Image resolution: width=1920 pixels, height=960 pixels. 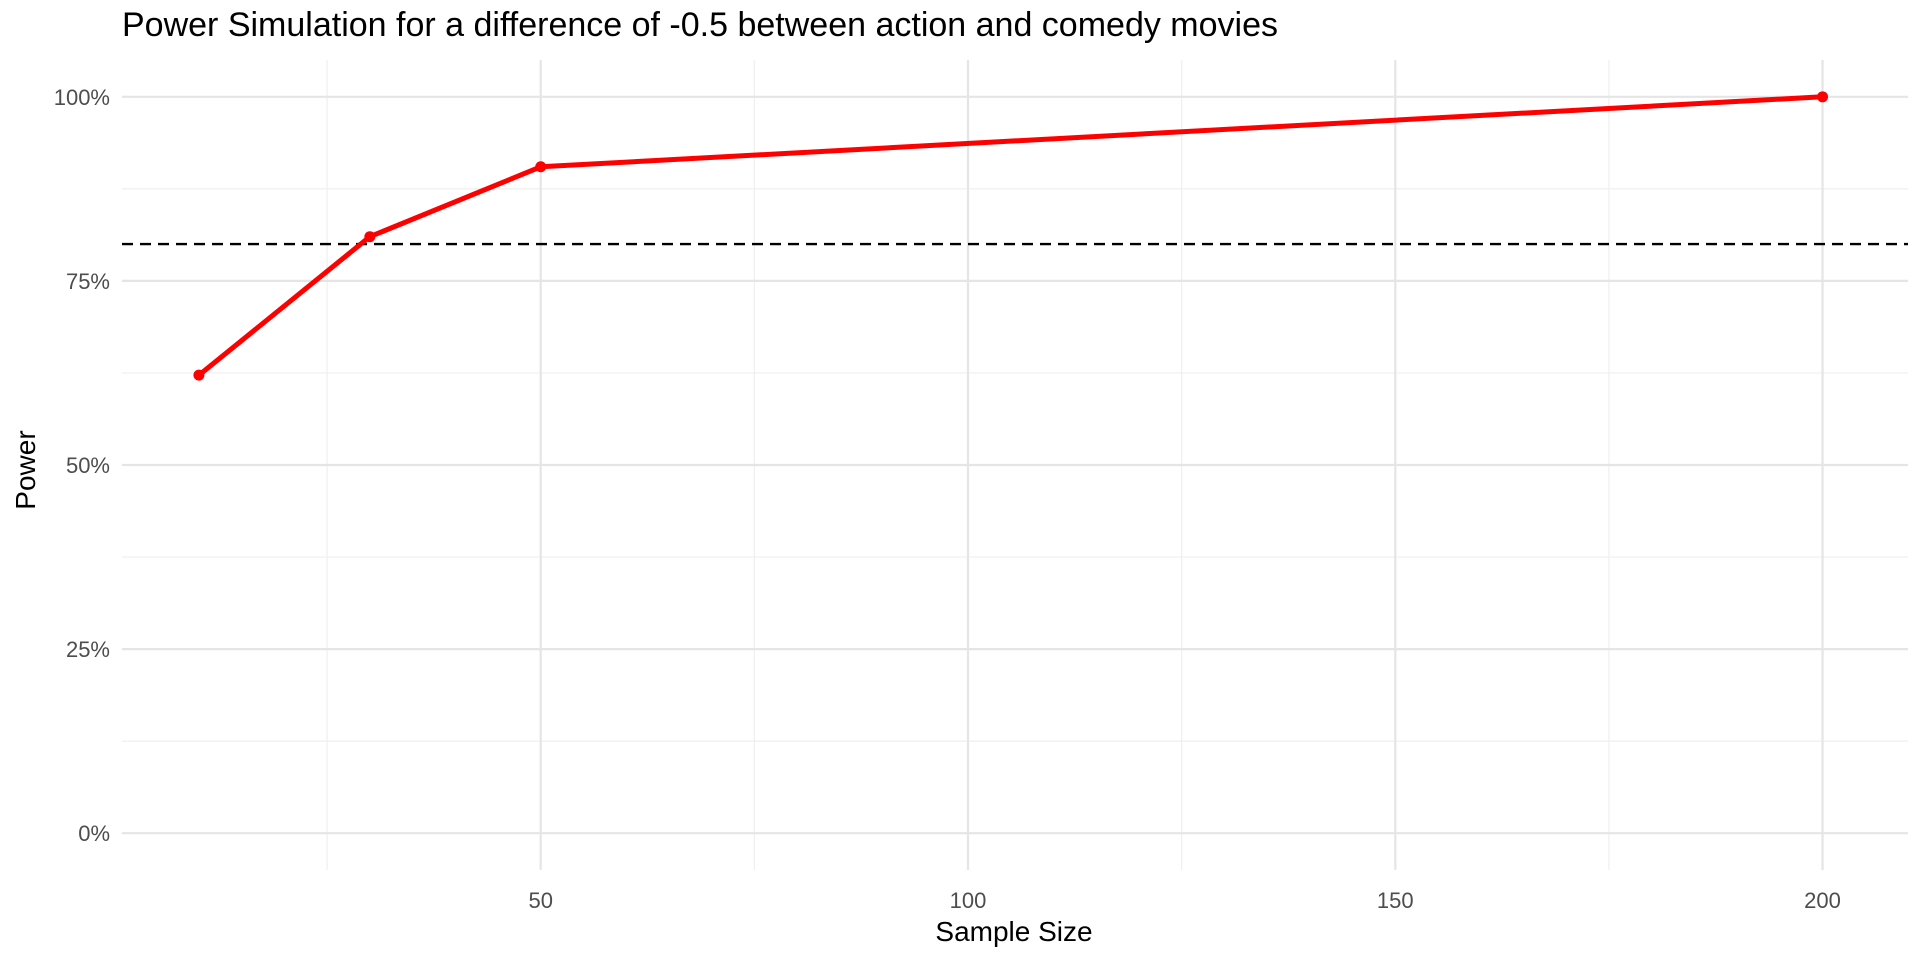 I want to click on y-tick-labels: 0% 25% 50% 75% 100%, so click(x=82, y=465).